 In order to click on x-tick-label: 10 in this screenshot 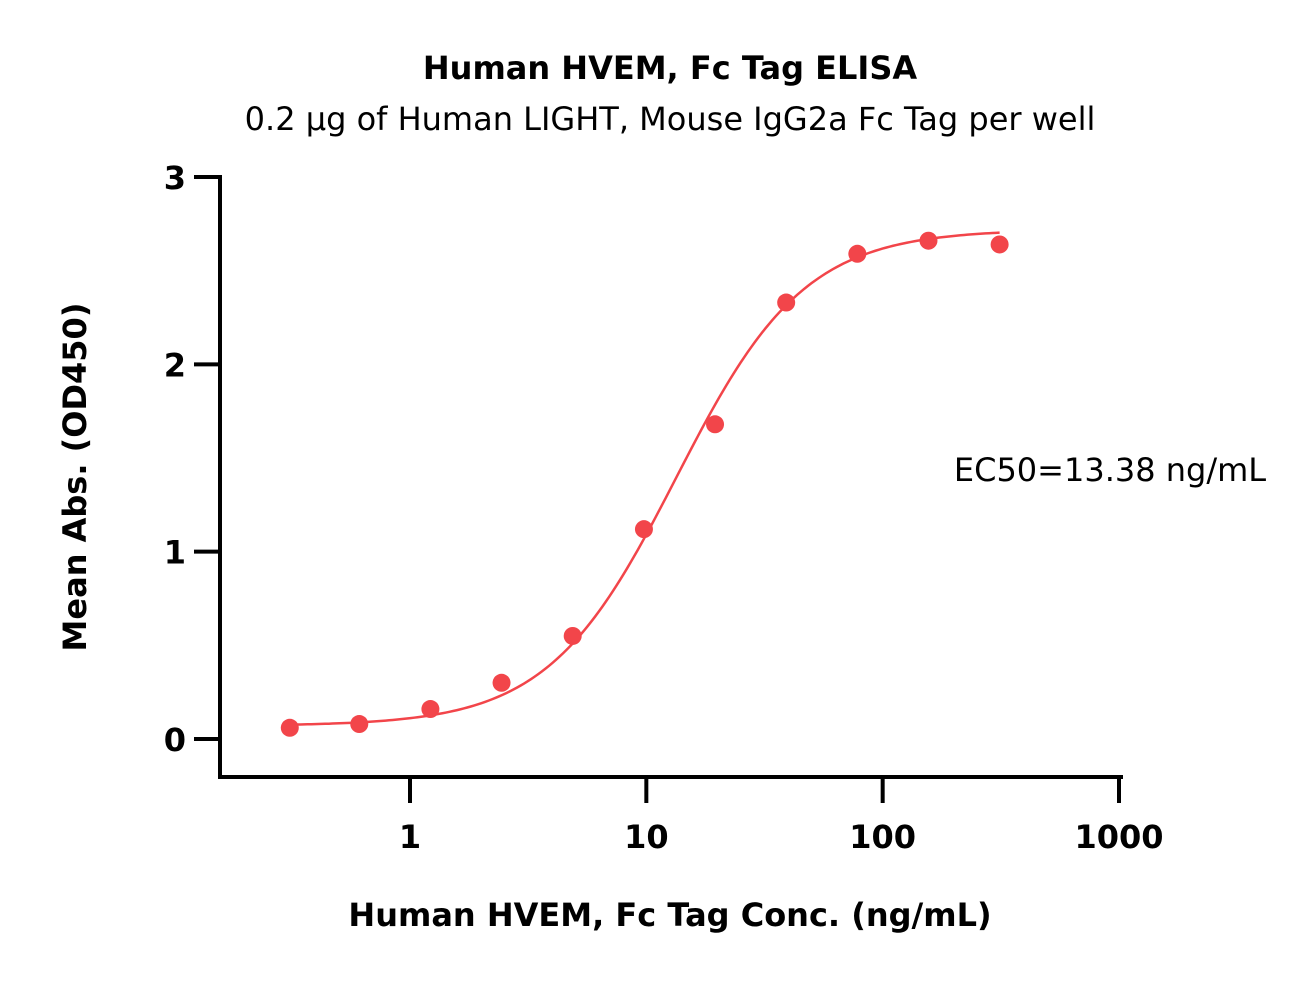, I will do `click(646, 837)`.